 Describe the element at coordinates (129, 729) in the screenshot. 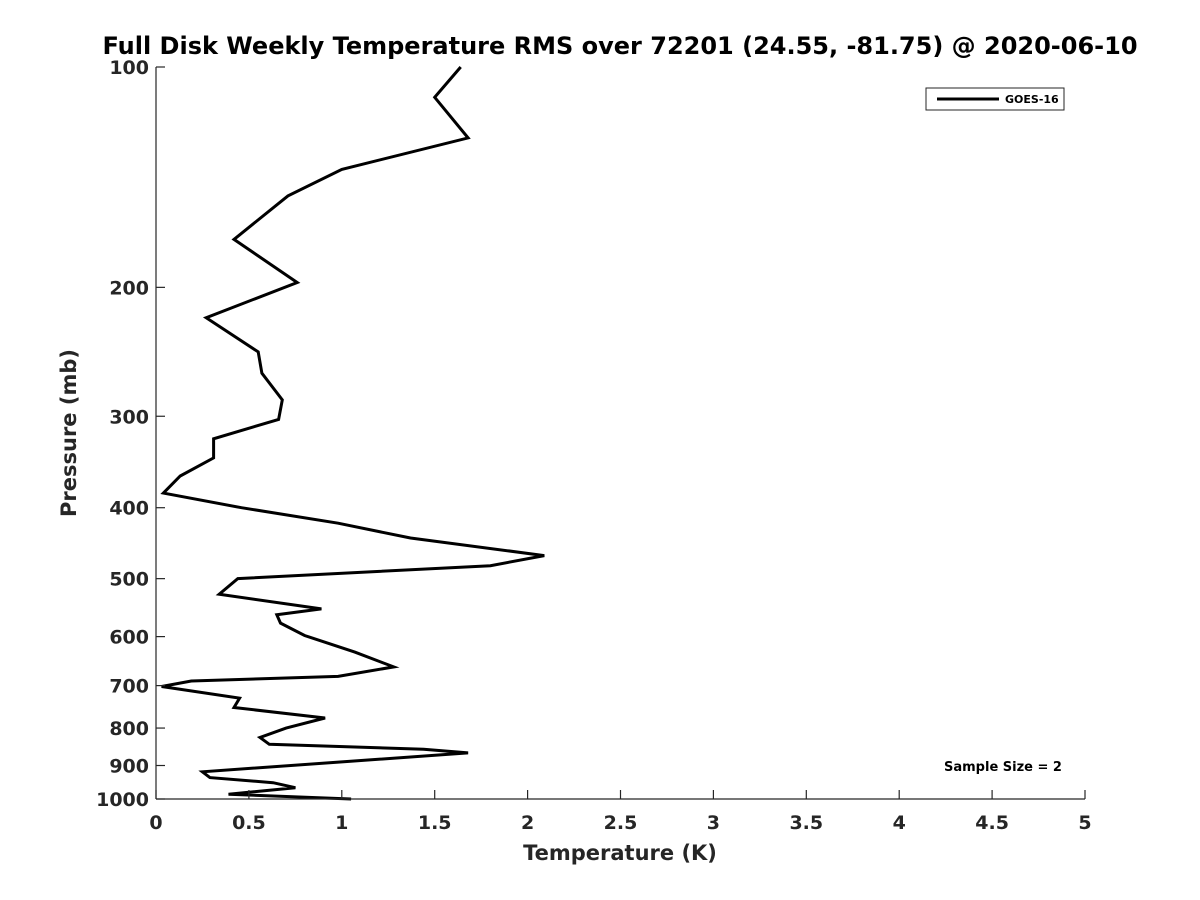

I see `y-tick-label: 800` at that location.